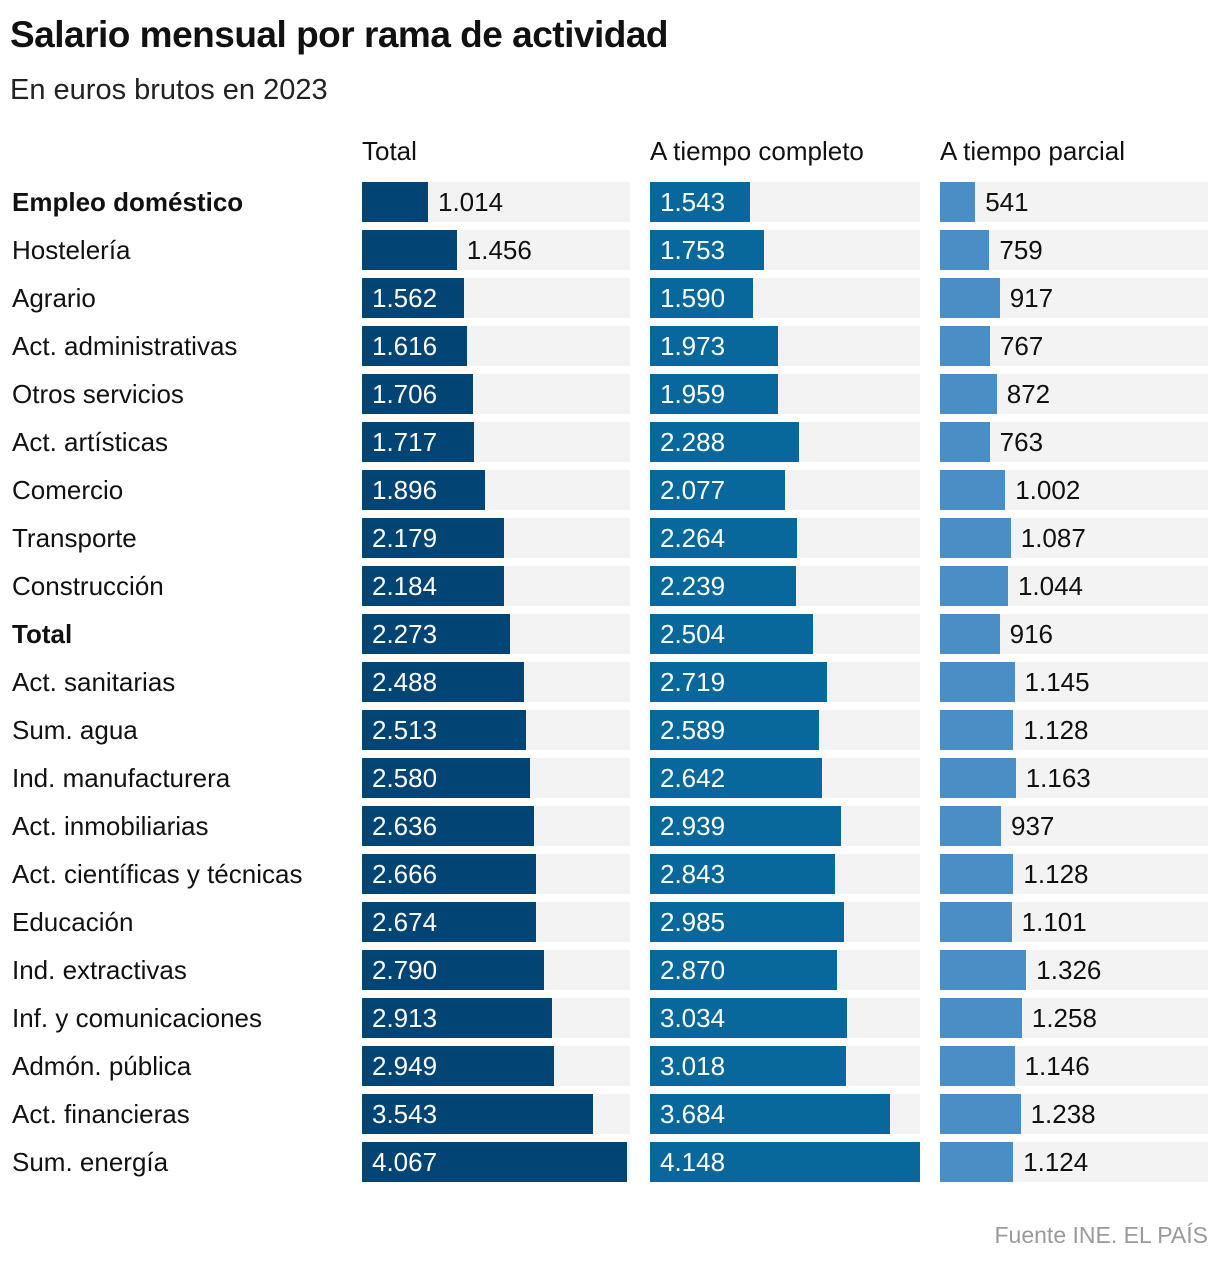 The width and height of the screenshot is (1220, 1266). I want to click on bar-track: 1.124, so click(1074, 1162).